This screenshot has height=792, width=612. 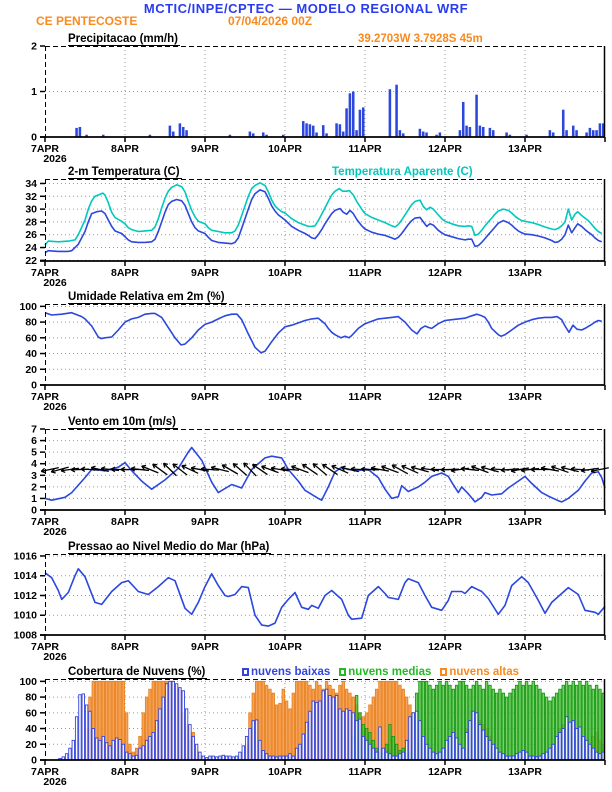 What do you see at coordinates (26, 576) in the screenshot?
I see `svg-text: 1014` at bounding box center [26, 576].